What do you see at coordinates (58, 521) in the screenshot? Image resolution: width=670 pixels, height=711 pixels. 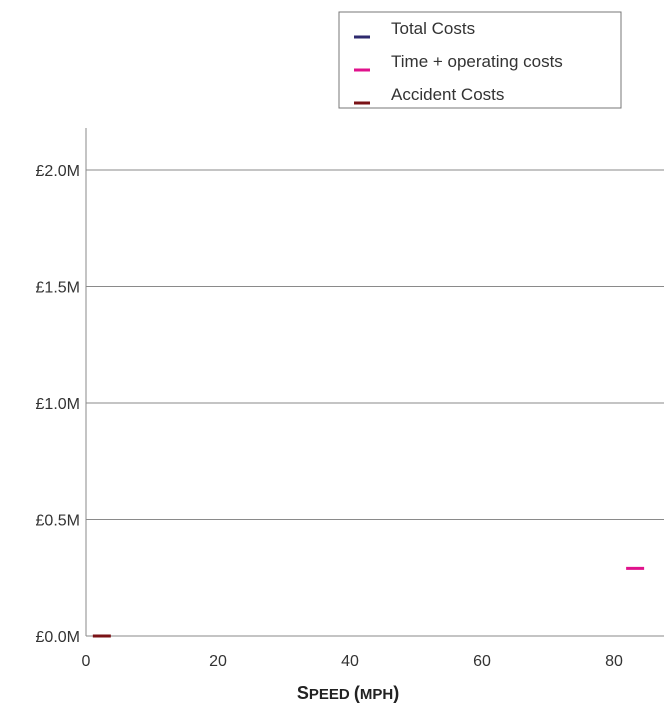 I see `y-tick-label: £0.5M` at bounding box center [58, 521].